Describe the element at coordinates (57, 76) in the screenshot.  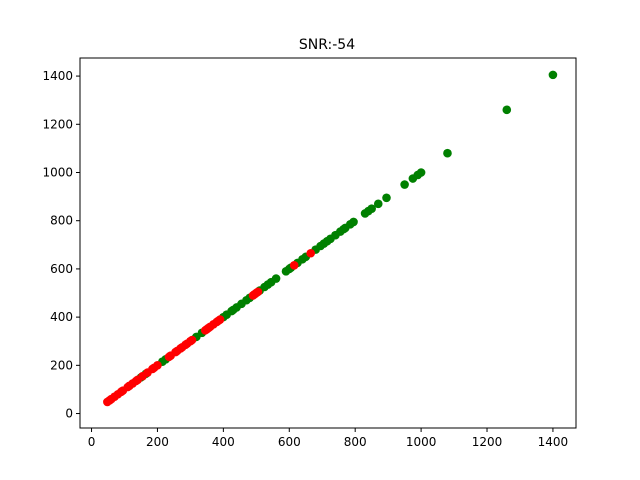
I see `y-tick-label: 1400` at that location.